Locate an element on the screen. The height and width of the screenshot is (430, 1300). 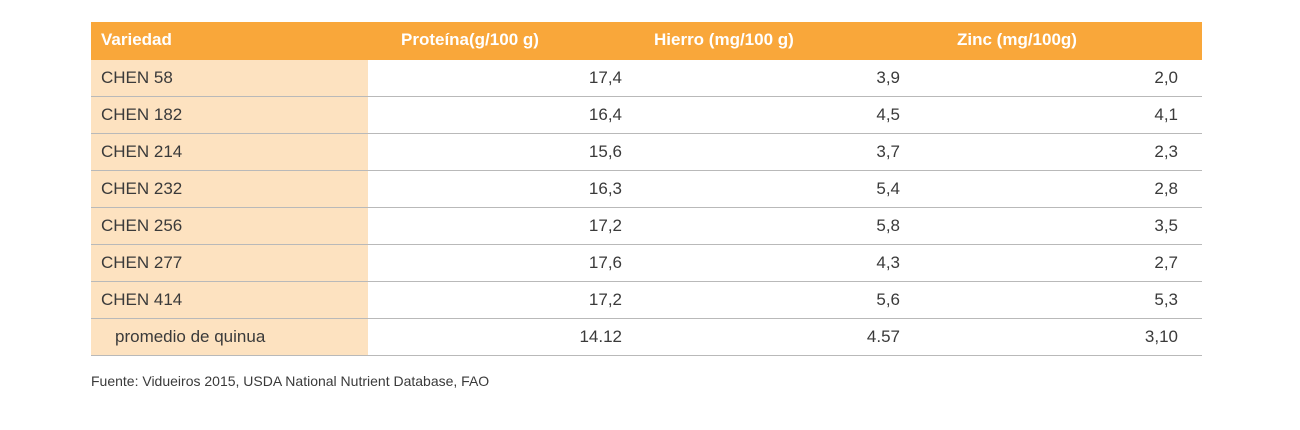
table-row: CHEN 58 17,4 3,9 2,0 is located at coordinates (646, 78).